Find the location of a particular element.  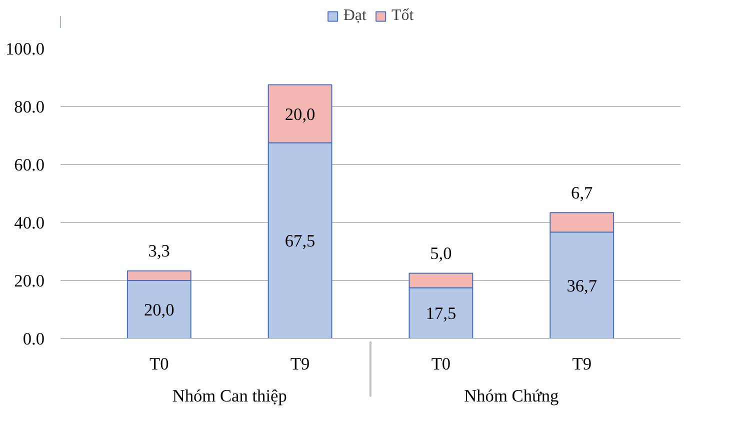

text: Nhóm Chứng is located at coordinates (512, 396).